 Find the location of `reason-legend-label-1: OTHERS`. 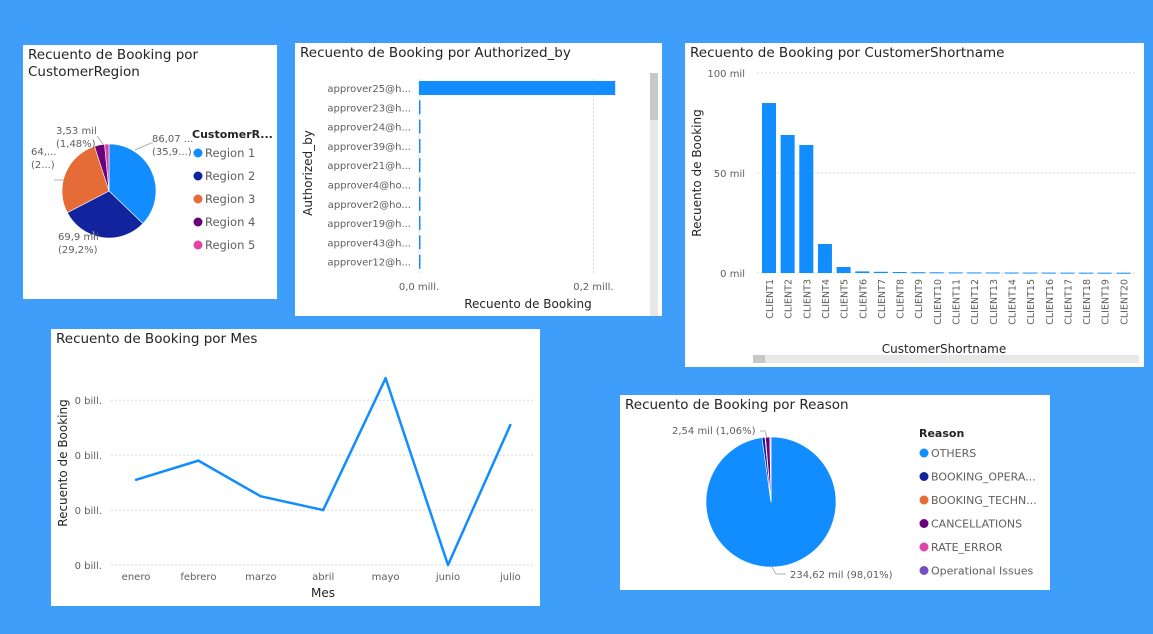

reason-legend-label-1: OTHERS is located at coordinates (953, 453).